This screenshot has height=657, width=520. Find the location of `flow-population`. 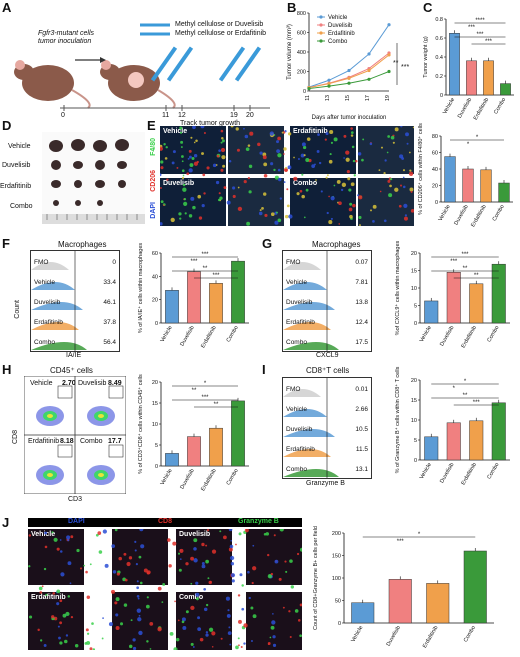

flow-population is located at coordinates (101, 475).